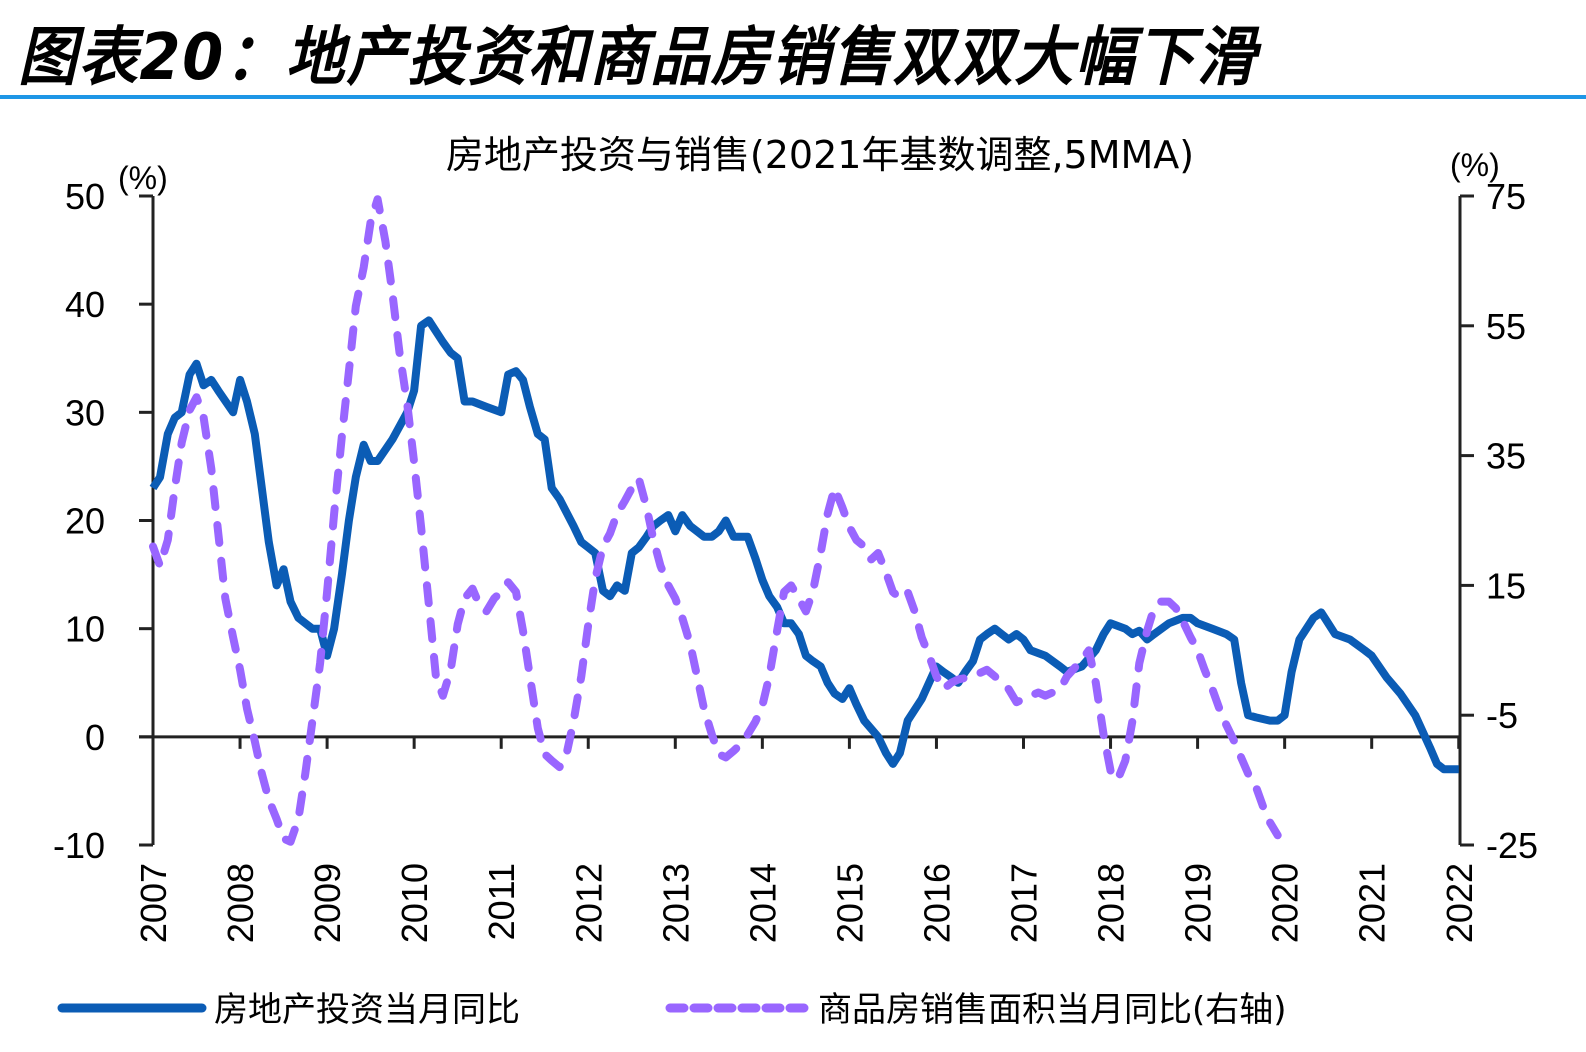 This screenshot has width=1586, height=1052. Describe the element at coordinates (95, 737) in the screenshot. I see `left-y-tick-label: 0` at that location.